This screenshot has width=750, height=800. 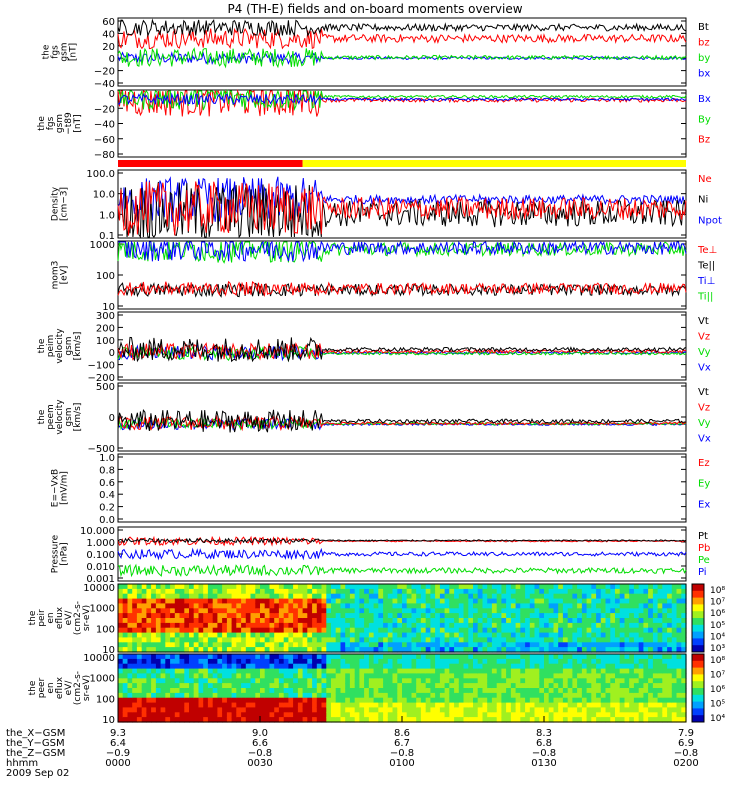 I want to click on y-axis-label: −t89, so click(x=69, y=123).